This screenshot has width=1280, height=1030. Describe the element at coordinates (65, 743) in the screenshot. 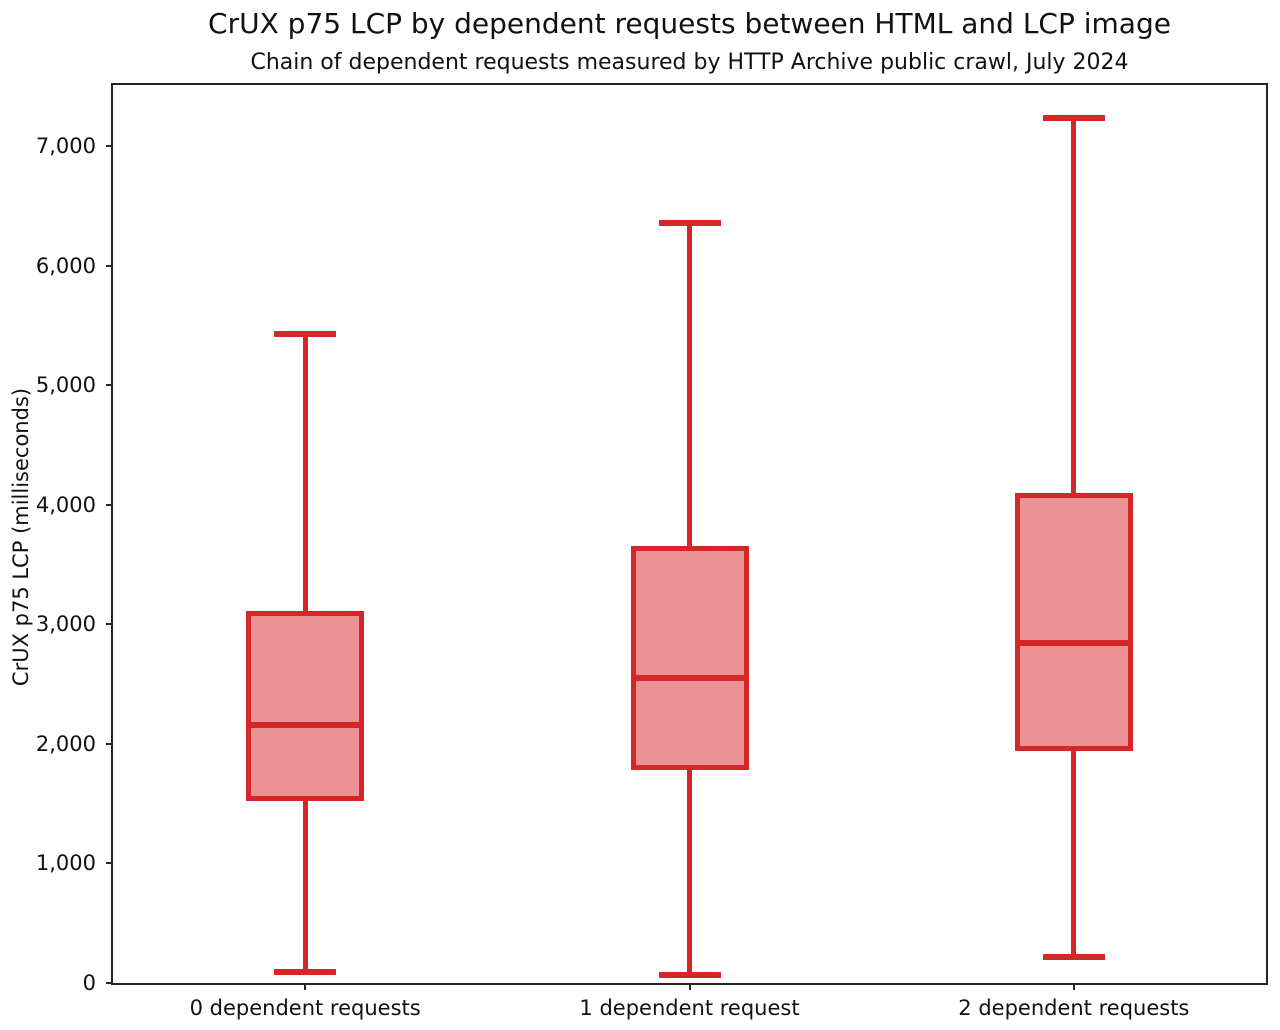

I see `y-tick-label: 2,000` at that location.